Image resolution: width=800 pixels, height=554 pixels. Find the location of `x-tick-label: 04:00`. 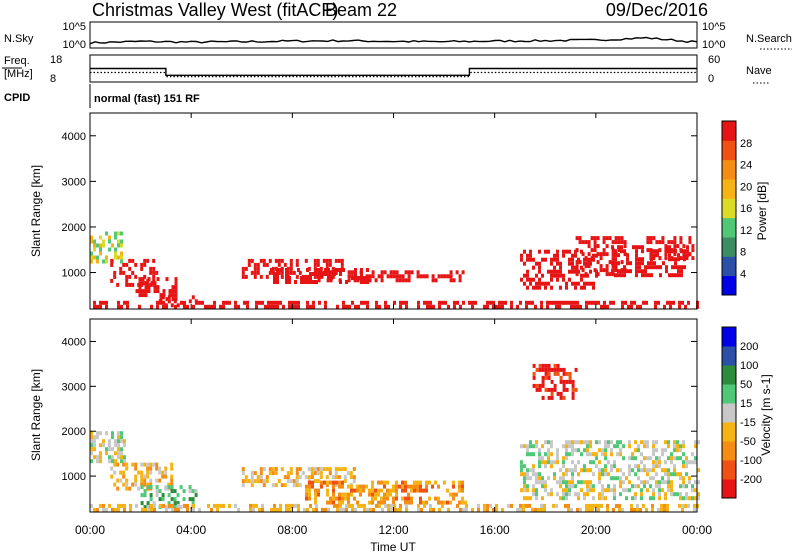

x-tick-label: 04:00 is located at coordinates (191, 530).